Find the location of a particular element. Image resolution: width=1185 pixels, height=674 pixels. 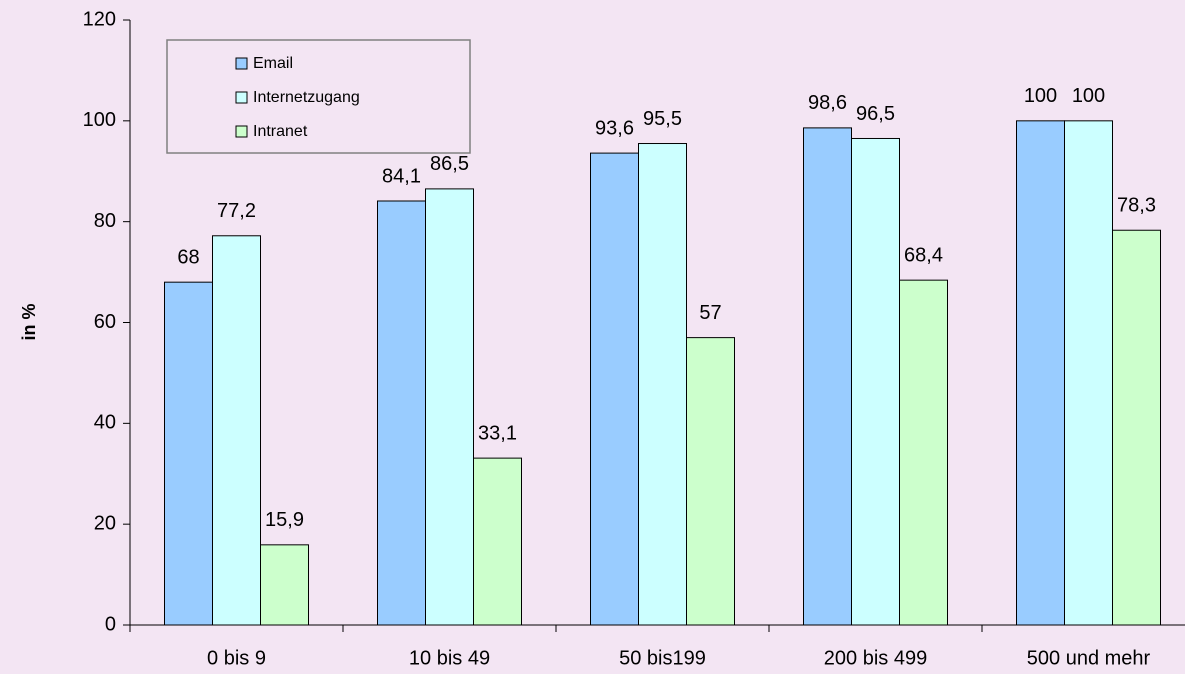

value-label: 15,9 is located at coordinates (284, 520).